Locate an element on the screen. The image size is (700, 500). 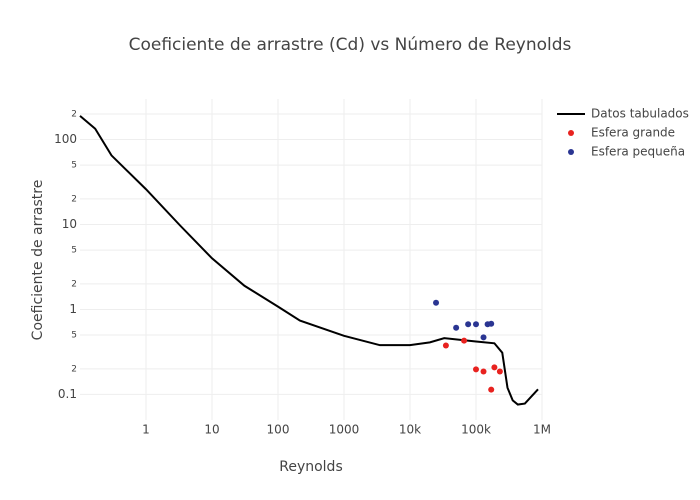
legend-label: Esfera grande is located at coordinates (633, 133).